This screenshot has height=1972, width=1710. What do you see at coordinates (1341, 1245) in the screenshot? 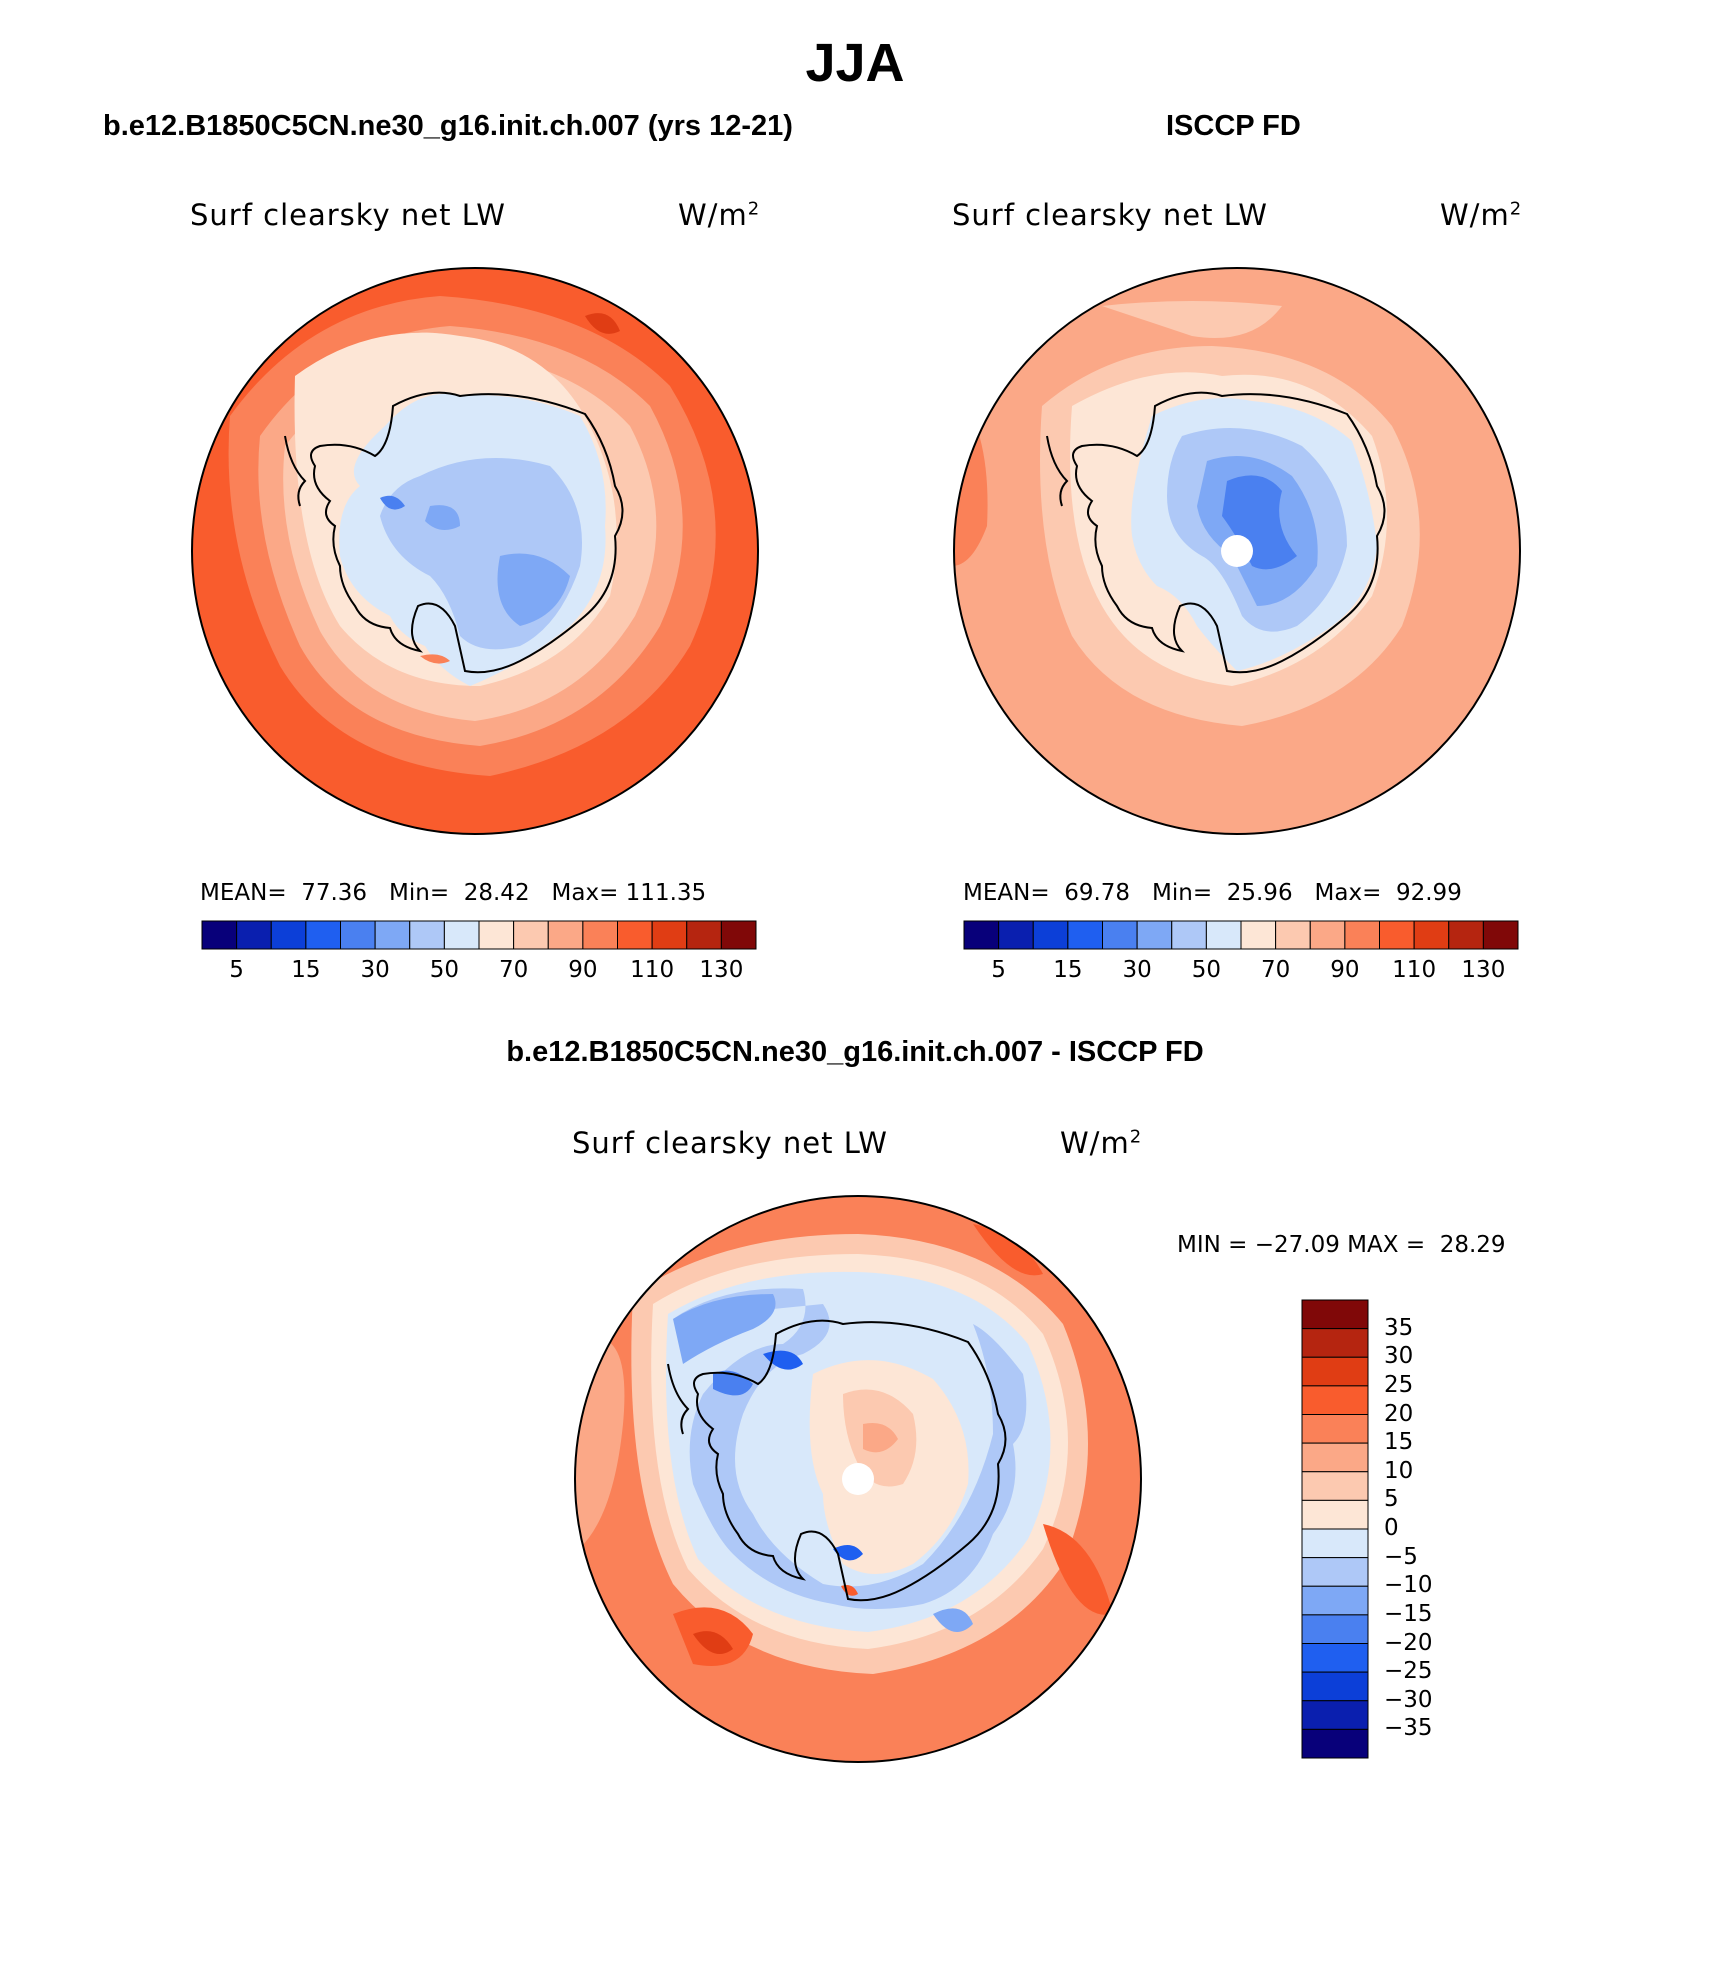
I see `panel3-stats: MIN = −27.09 MAX = 28.29` at bounding box center [1341, 1245].